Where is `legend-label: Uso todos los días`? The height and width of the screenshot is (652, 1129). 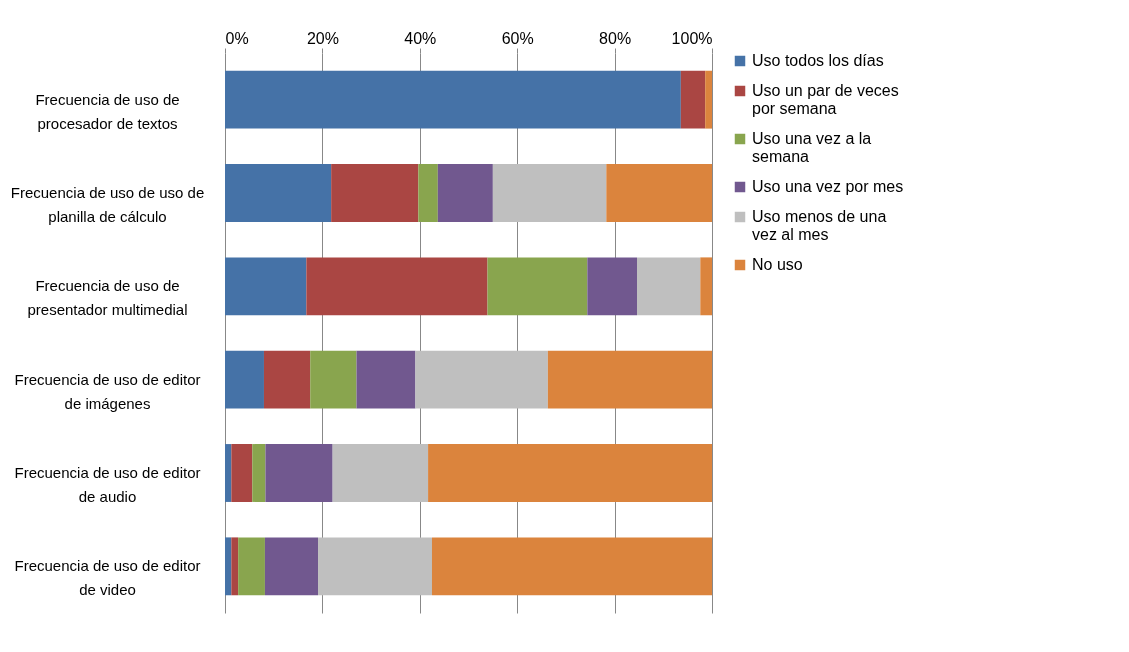 legend-label: Uso todos los días is located at coordinates (818, 60).